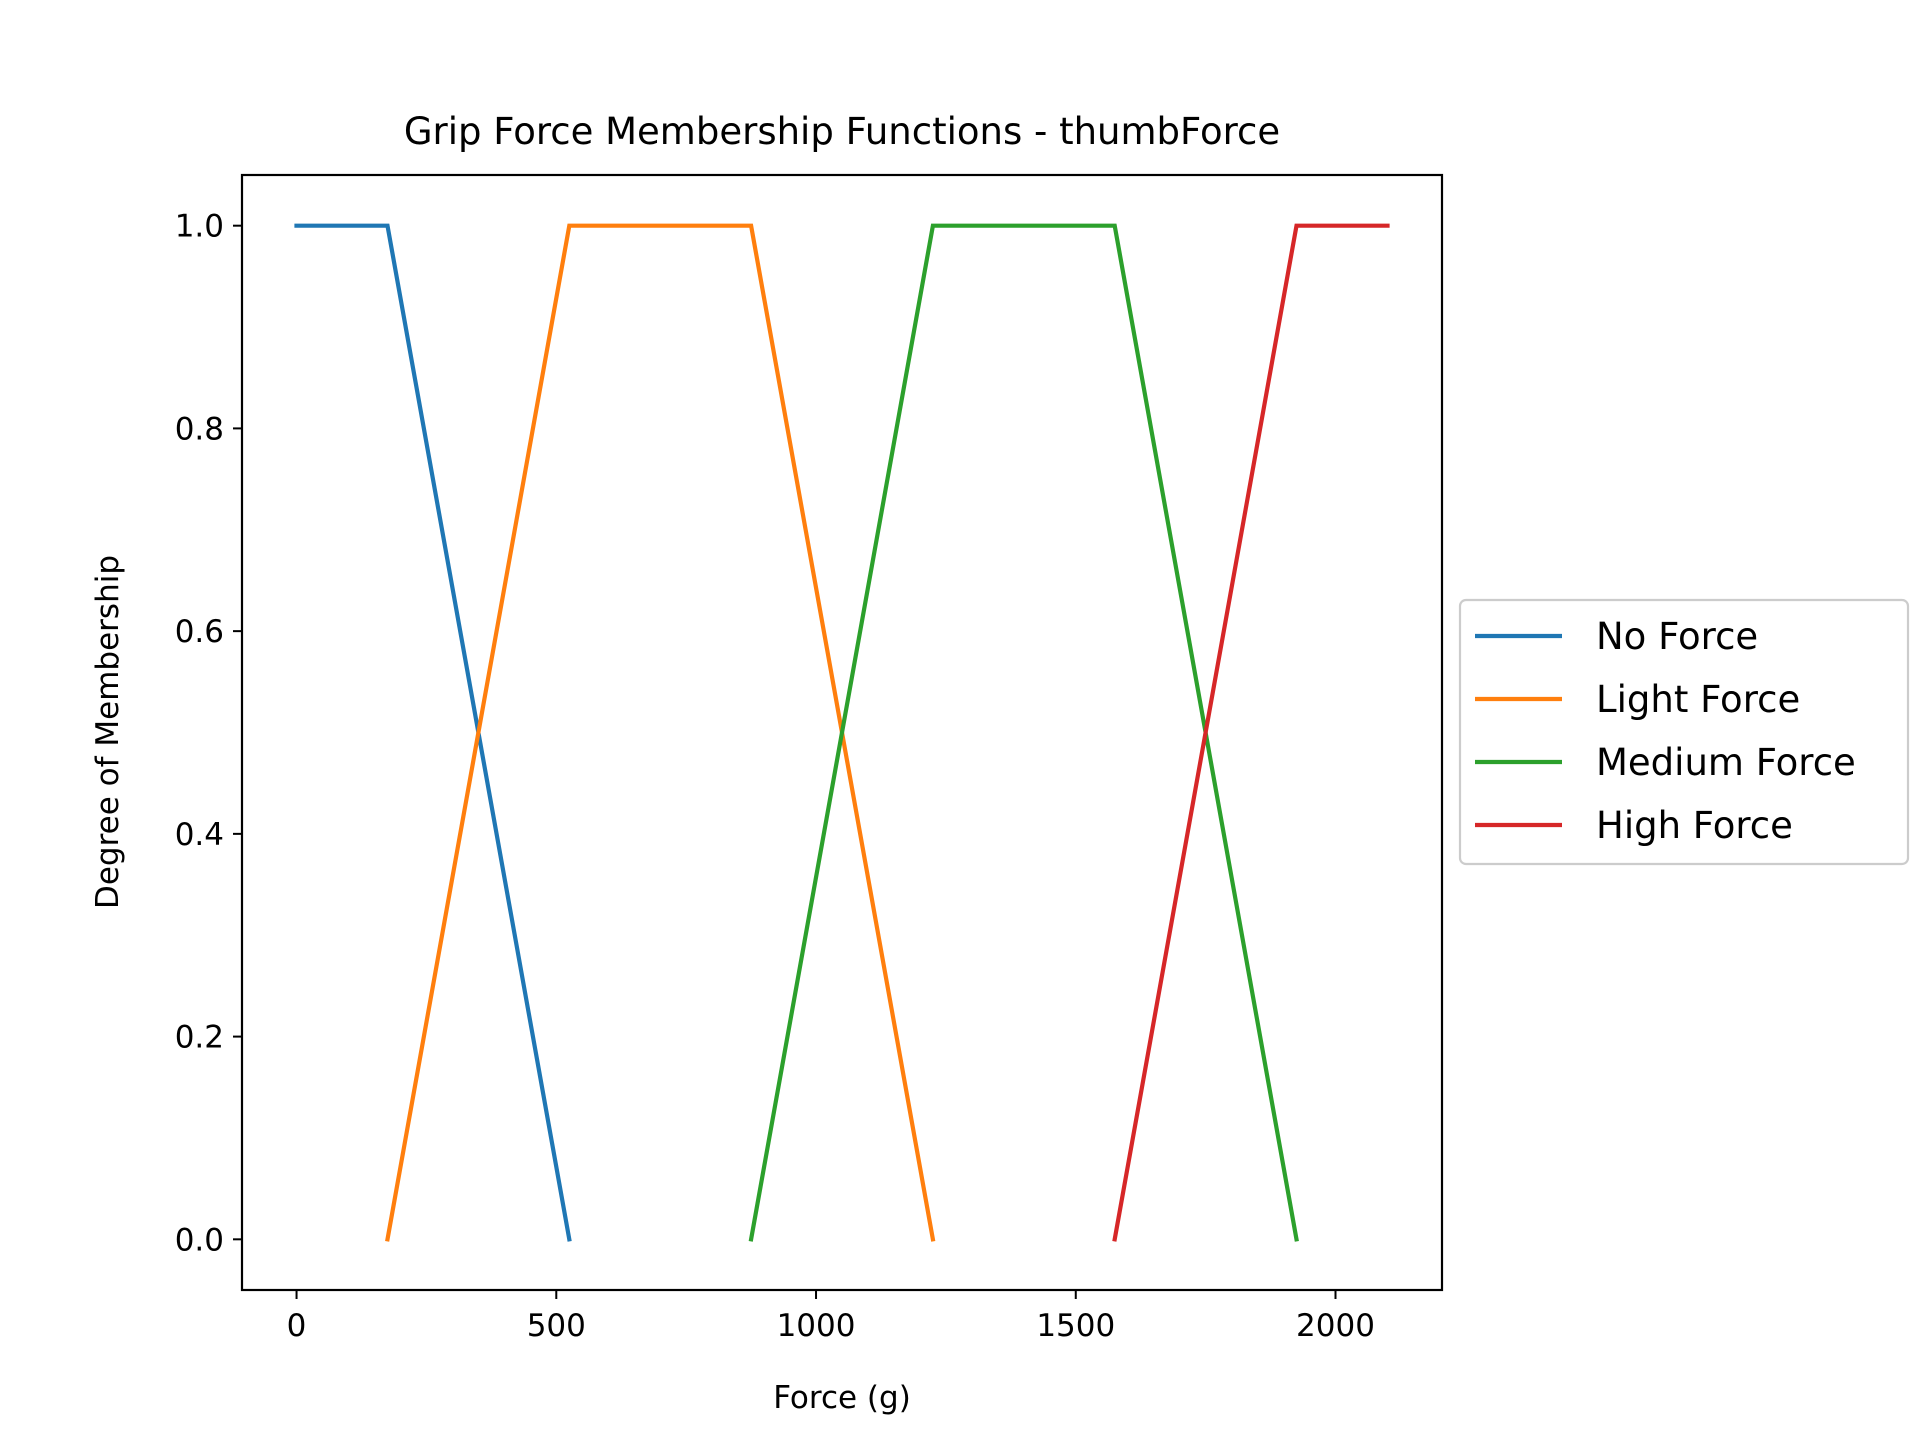 Image resolution: width=1920 pixels, height=1440 pixels. I want to click on x-axis: 0 500 1000 1500 2000, so click(831, 1317).